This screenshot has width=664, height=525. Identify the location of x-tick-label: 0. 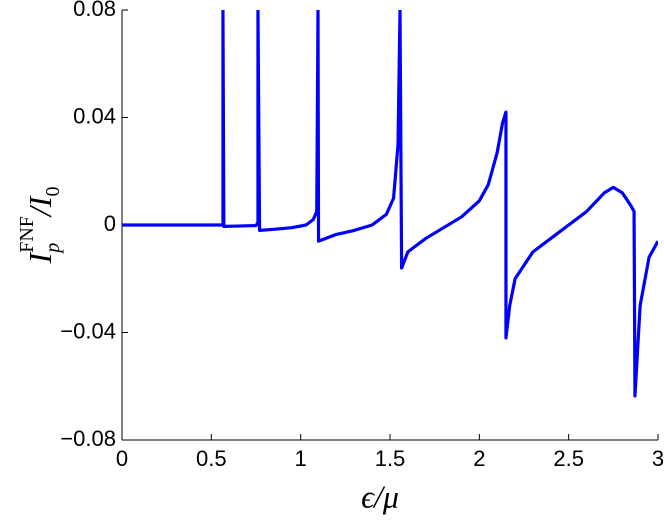
(122, 458).